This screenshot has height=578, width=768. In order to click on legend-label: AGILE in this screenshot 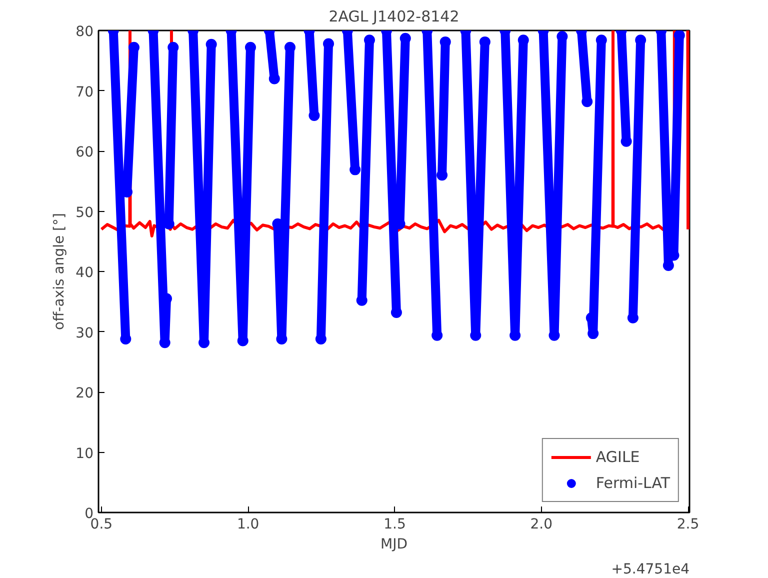, I will do `click(618, 457)`.